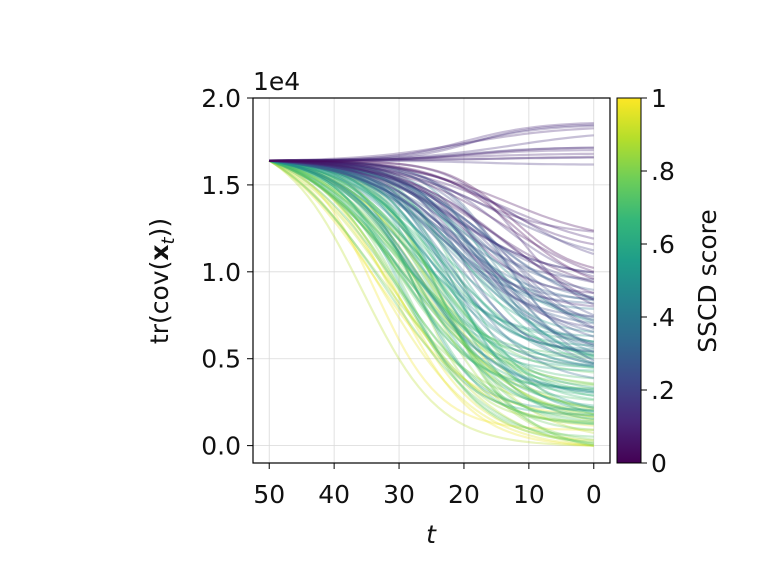  I want to click on y-offset-text: 1e4, so click(276, 81).